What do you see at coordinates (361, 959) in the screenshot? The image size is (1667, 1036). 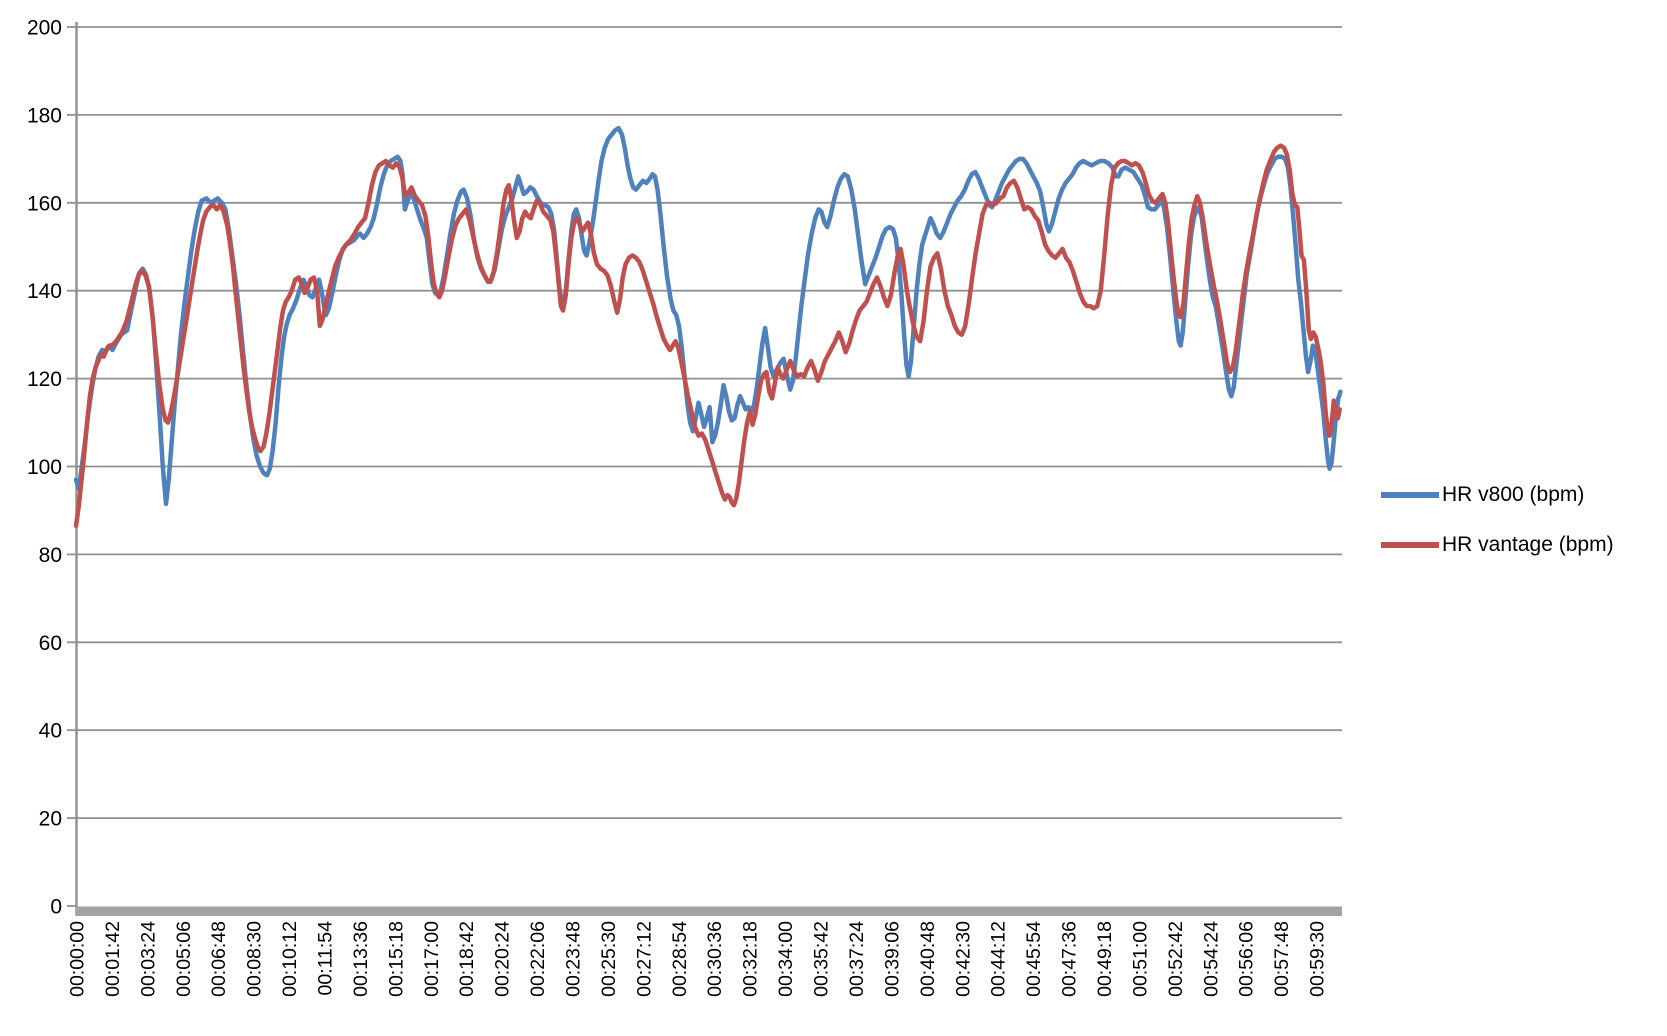 I see `x-tick-label-8: 00:13:36` at bounding box center [361, 959].